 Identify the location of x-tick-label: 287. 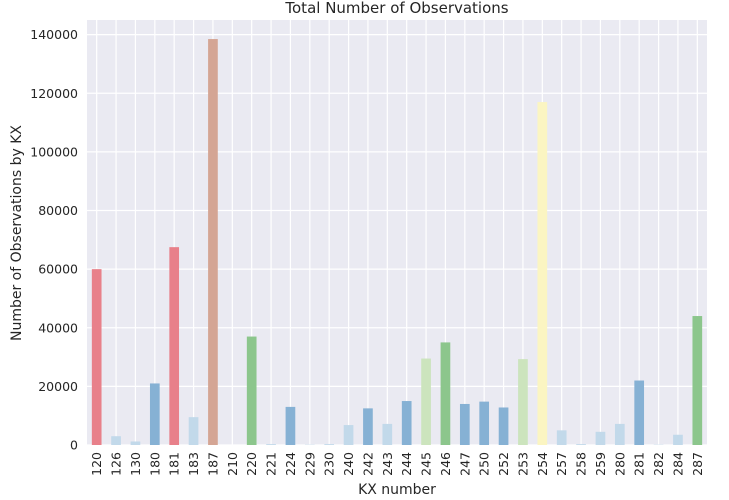
(697, 464).